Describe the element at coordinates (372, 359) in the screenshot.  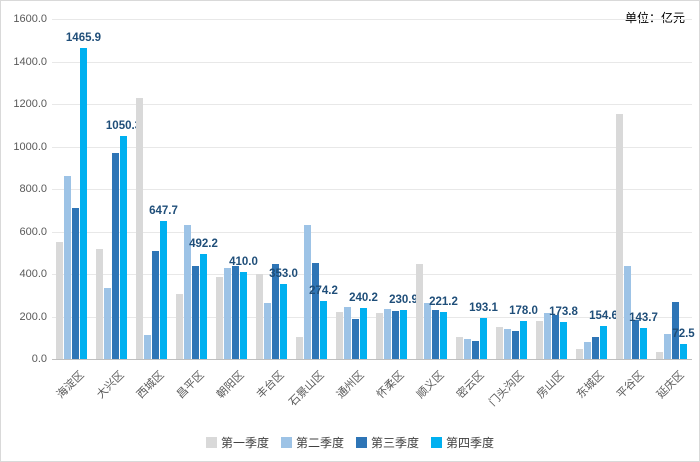
I see `x-axis-line` at that location.